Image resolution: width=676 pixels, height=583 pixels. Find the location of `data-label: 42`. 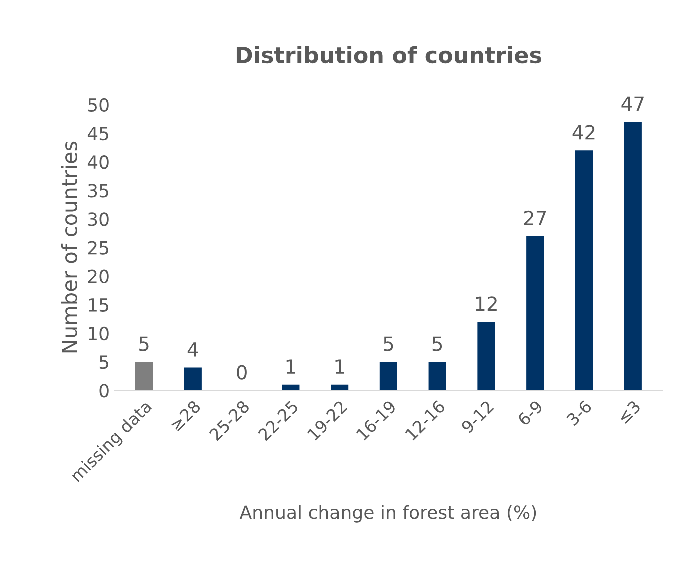

data-label: 42 is located at coordinates (583, 132).